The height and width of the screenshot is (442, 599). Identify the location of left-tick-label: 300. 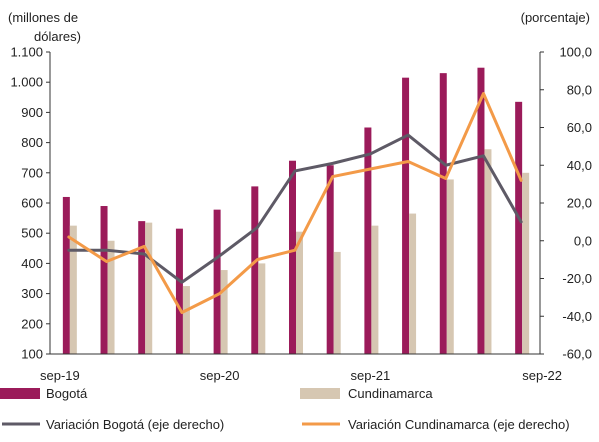
(32, 293).